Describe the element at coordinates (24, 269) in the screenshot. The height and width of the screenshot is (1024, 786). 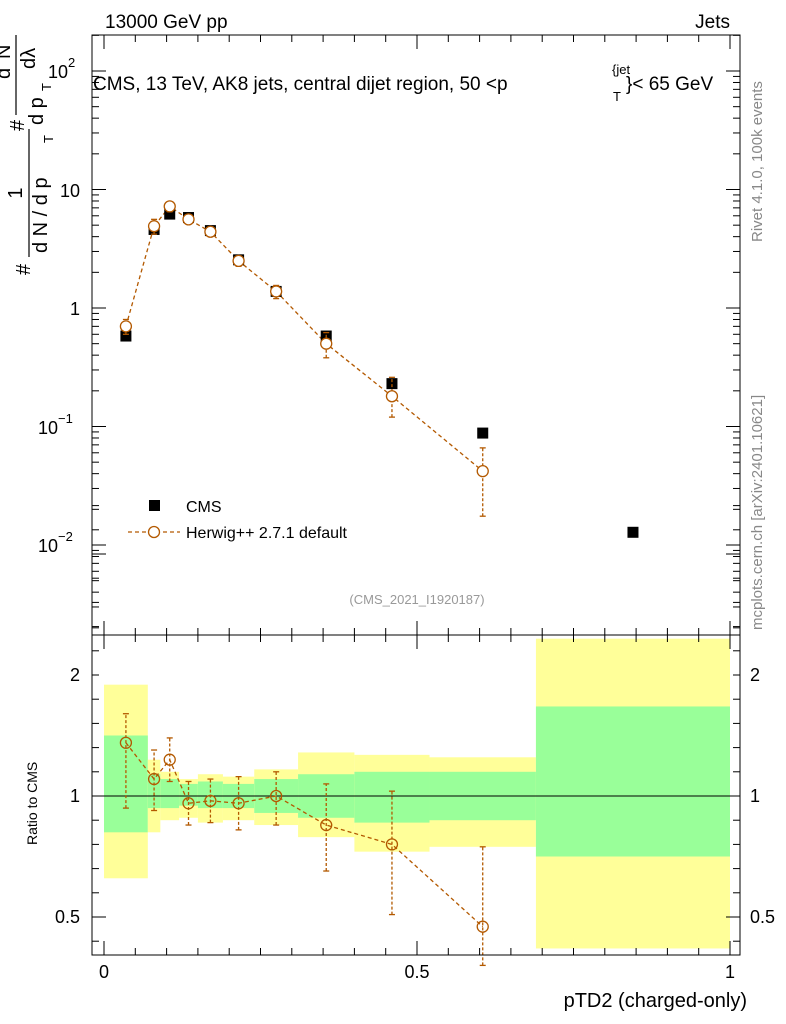
I see `ylabel-hash: #` at that location.